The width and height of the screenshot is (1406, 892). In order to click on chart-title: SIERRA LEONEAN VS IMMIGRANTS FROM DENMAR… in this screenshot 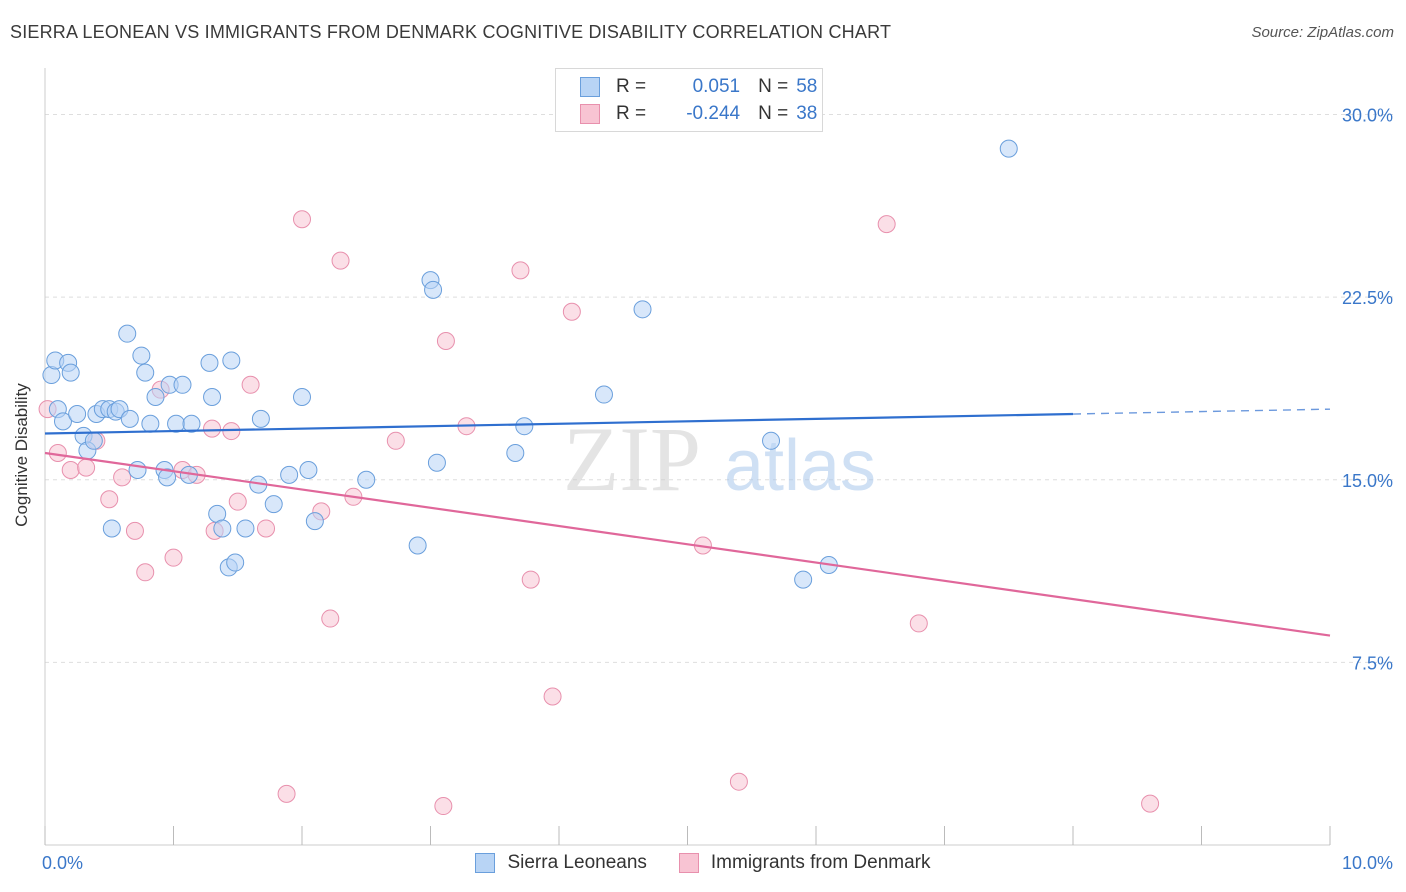, I will do `click(451, 32)`.